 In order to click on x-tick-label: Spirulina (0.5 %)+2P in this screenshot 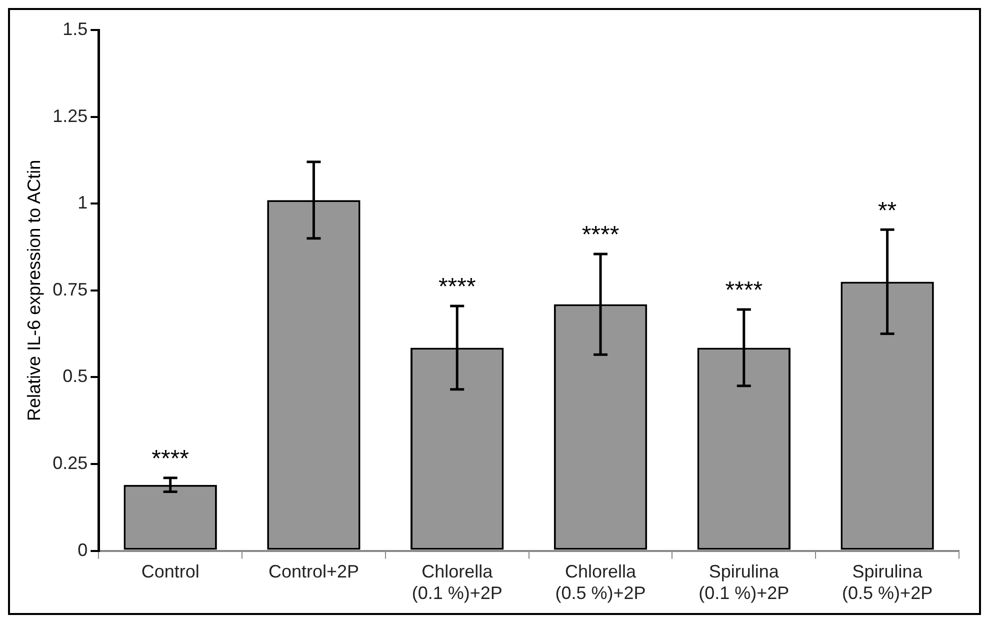, I will do `click(887, 583)`.